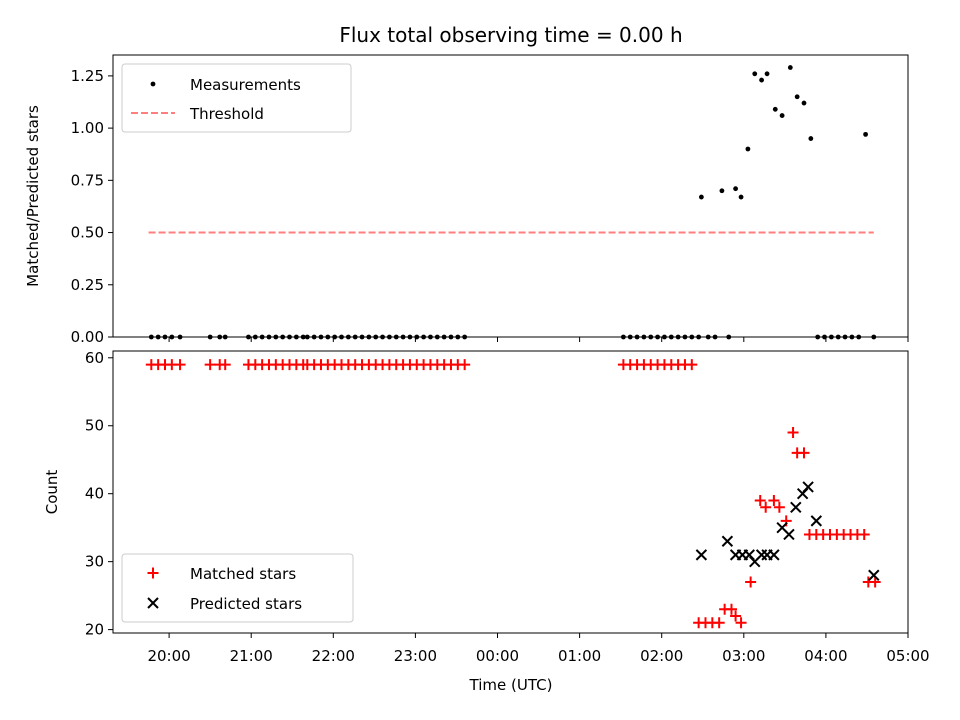 The width and height of the screenshot is (960, 720). Describe the element at coordinates (52, 492) in the screenshot. I see `bottom-y-axis-label: Count` at that location.